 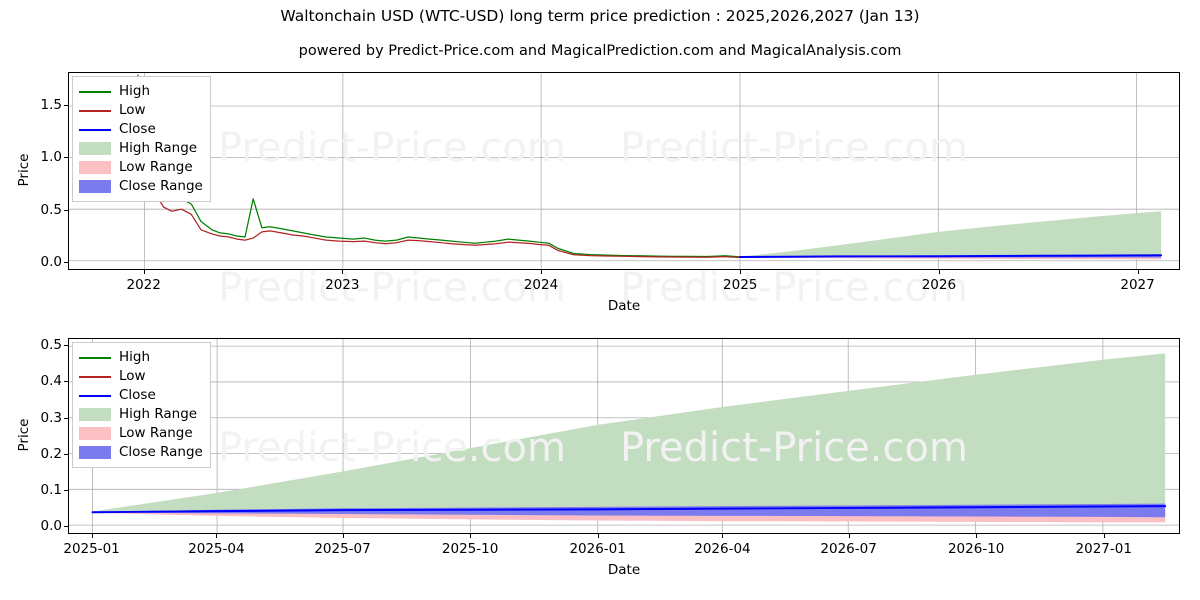 What do you see at coordinates (51, 345) in the screenshot?
I see `forecast-y-tick-label: 0.5` at bounding box center [51, 345].